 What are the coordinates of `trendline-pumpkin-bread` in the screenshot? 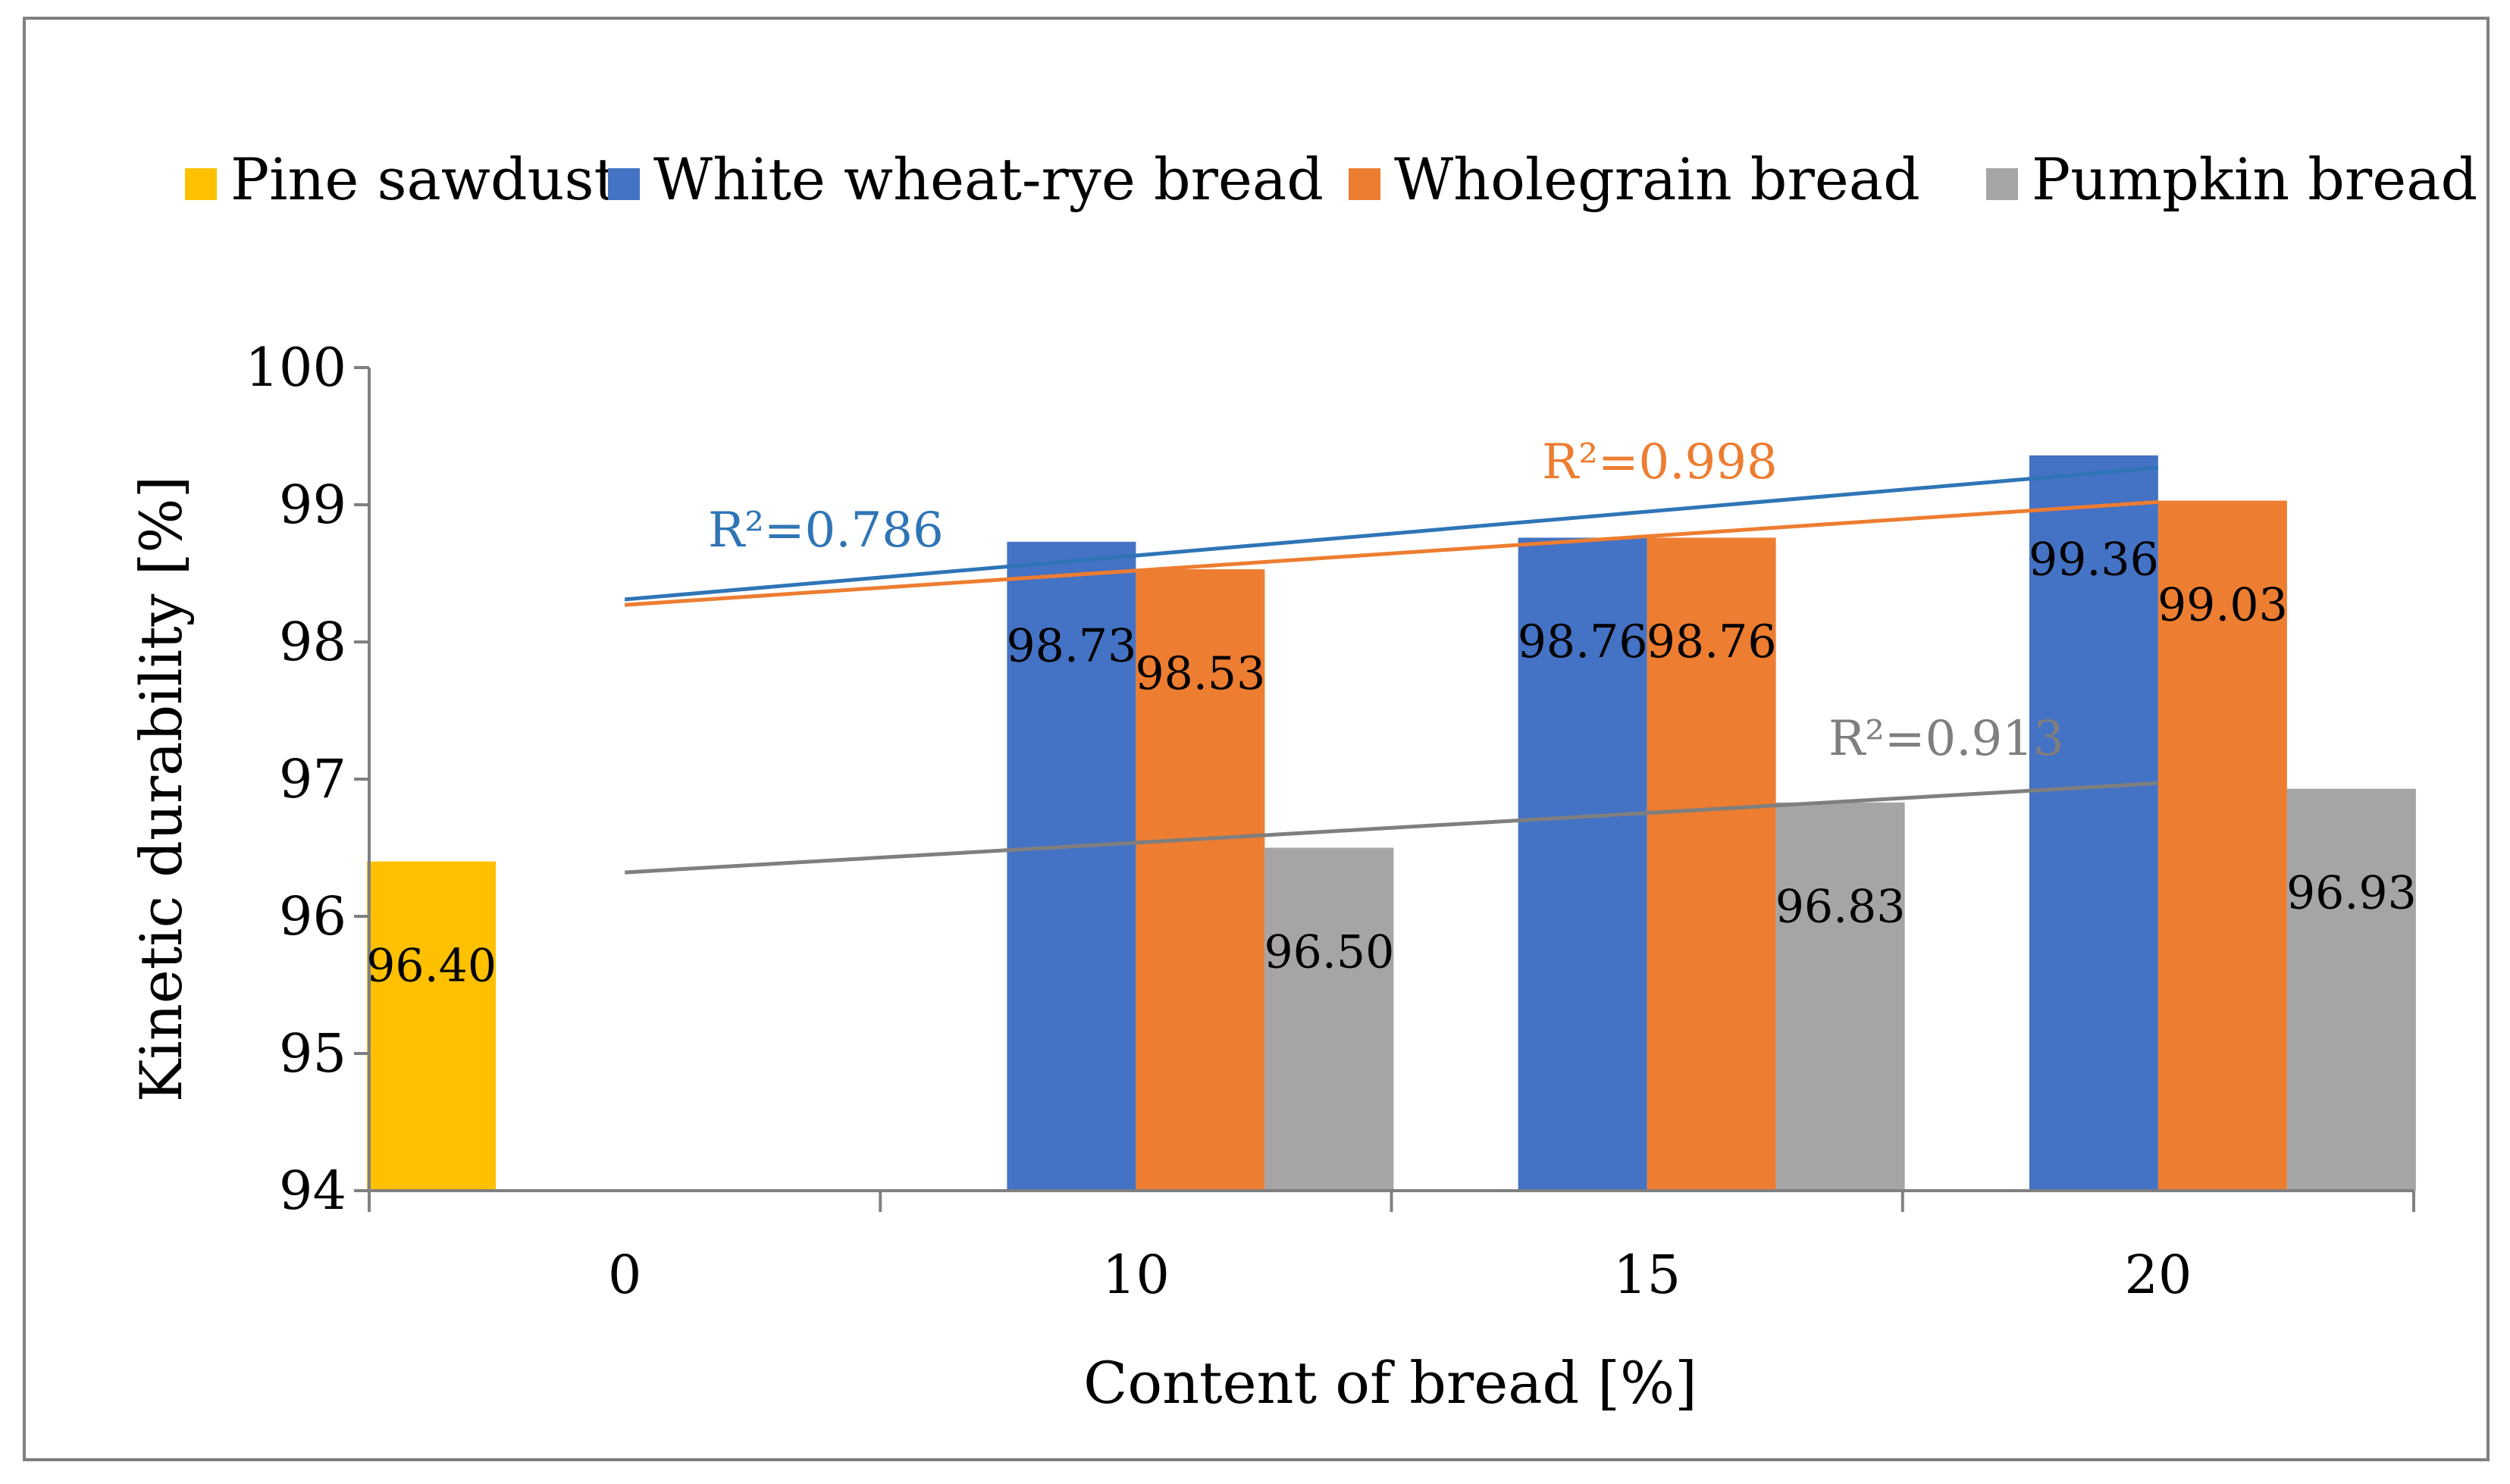 It's located at (1391, 828).